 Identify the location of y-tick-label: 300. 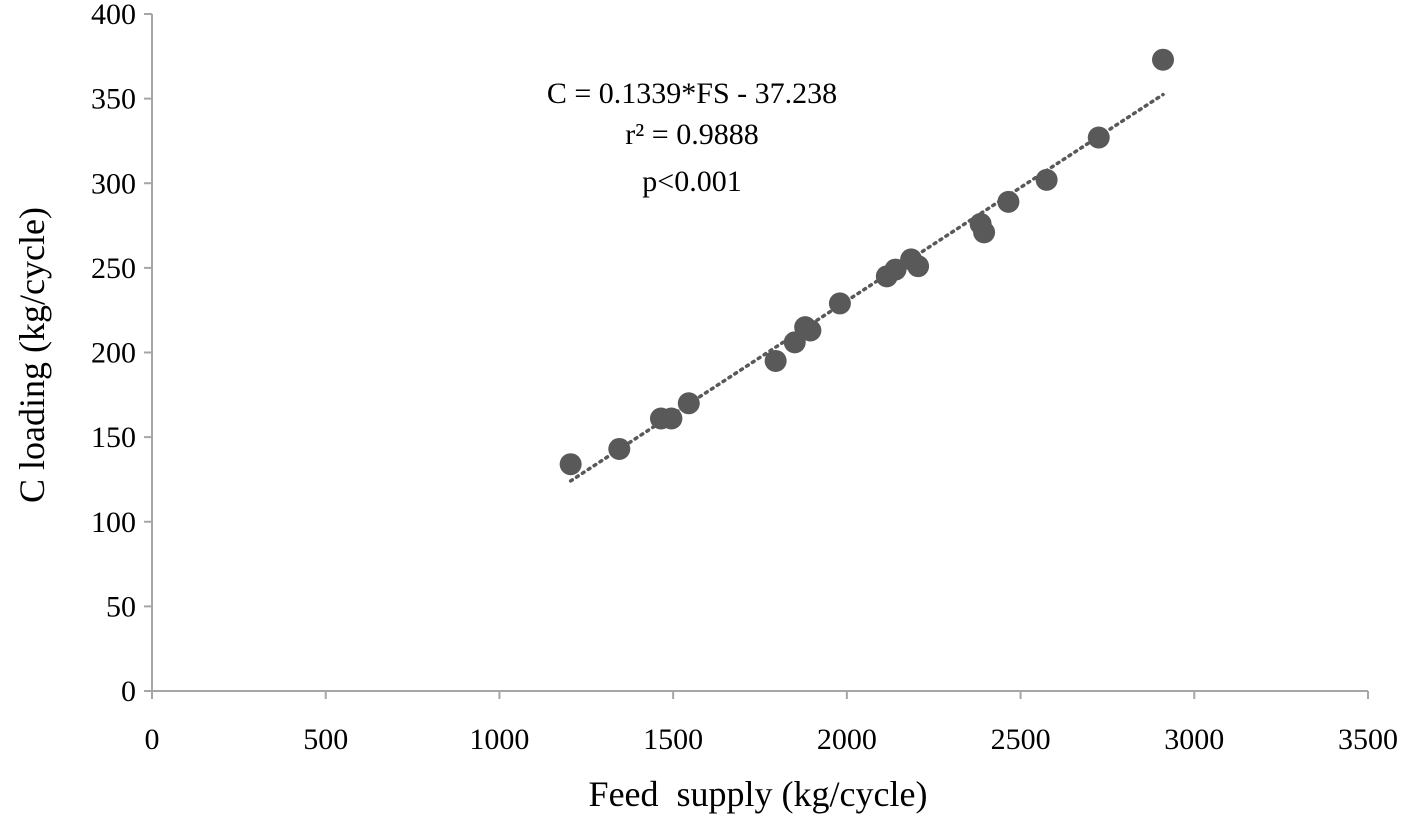
(113, 183).